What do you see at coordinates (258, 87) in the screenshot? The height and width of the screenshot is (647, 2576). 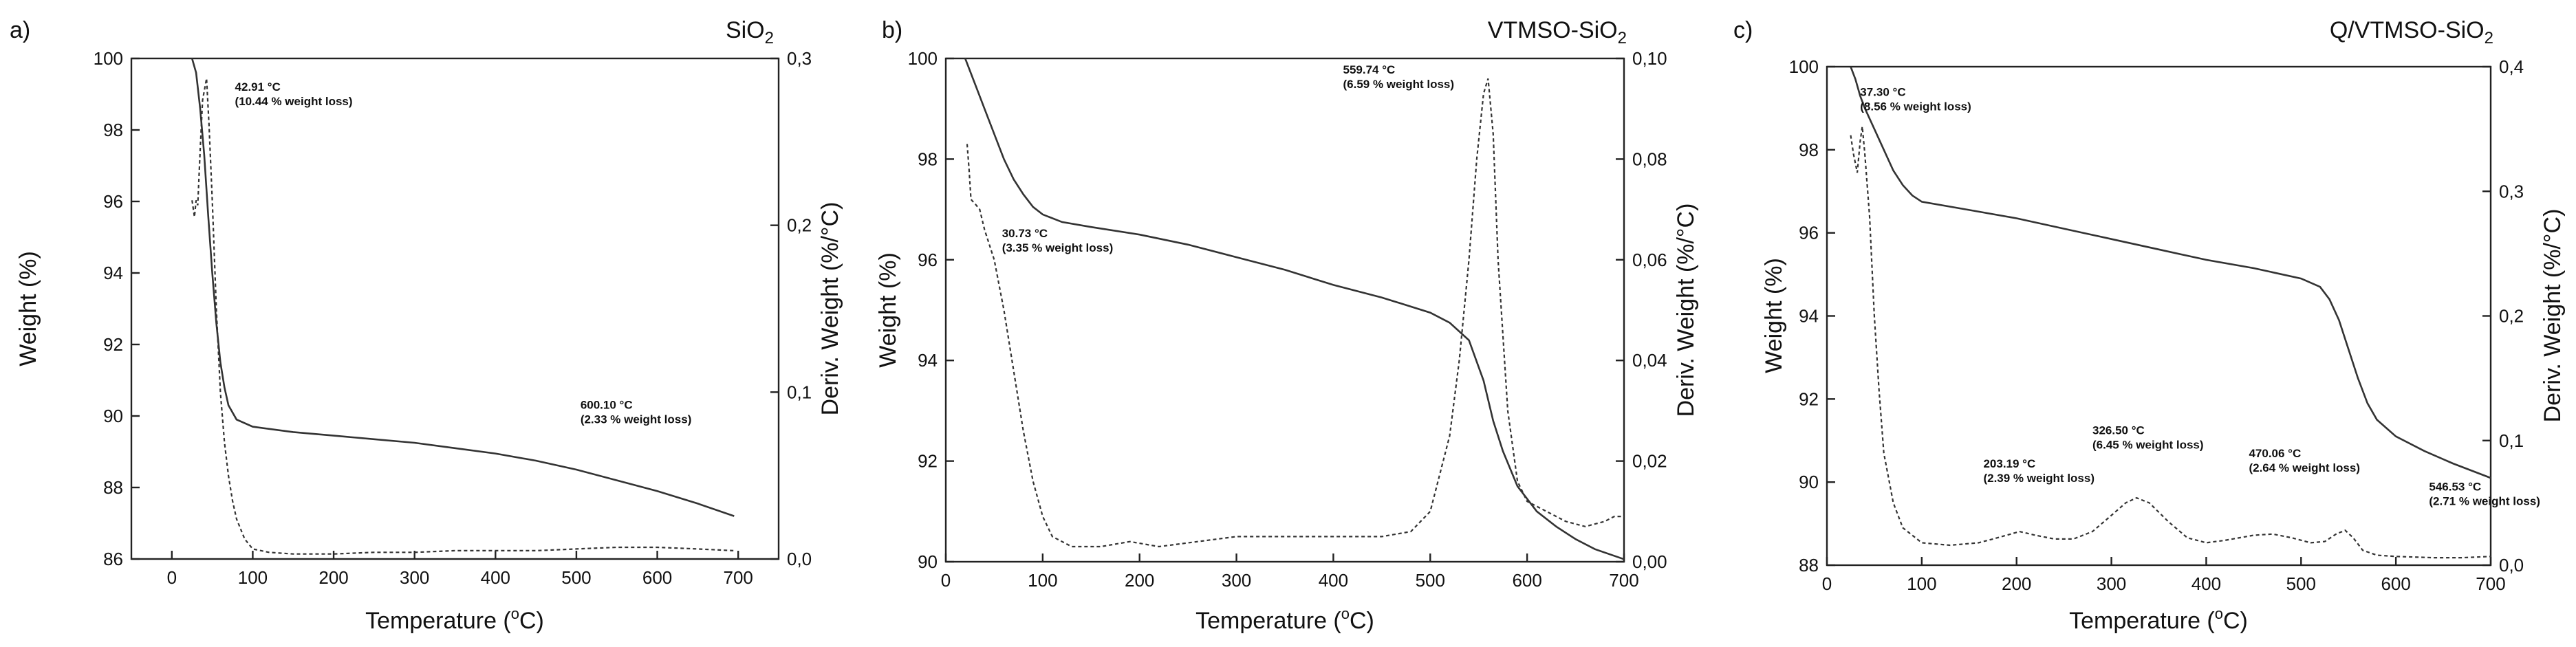 I see `annotation-temperature: 42.91 °C` at bounding box center [258, 87].